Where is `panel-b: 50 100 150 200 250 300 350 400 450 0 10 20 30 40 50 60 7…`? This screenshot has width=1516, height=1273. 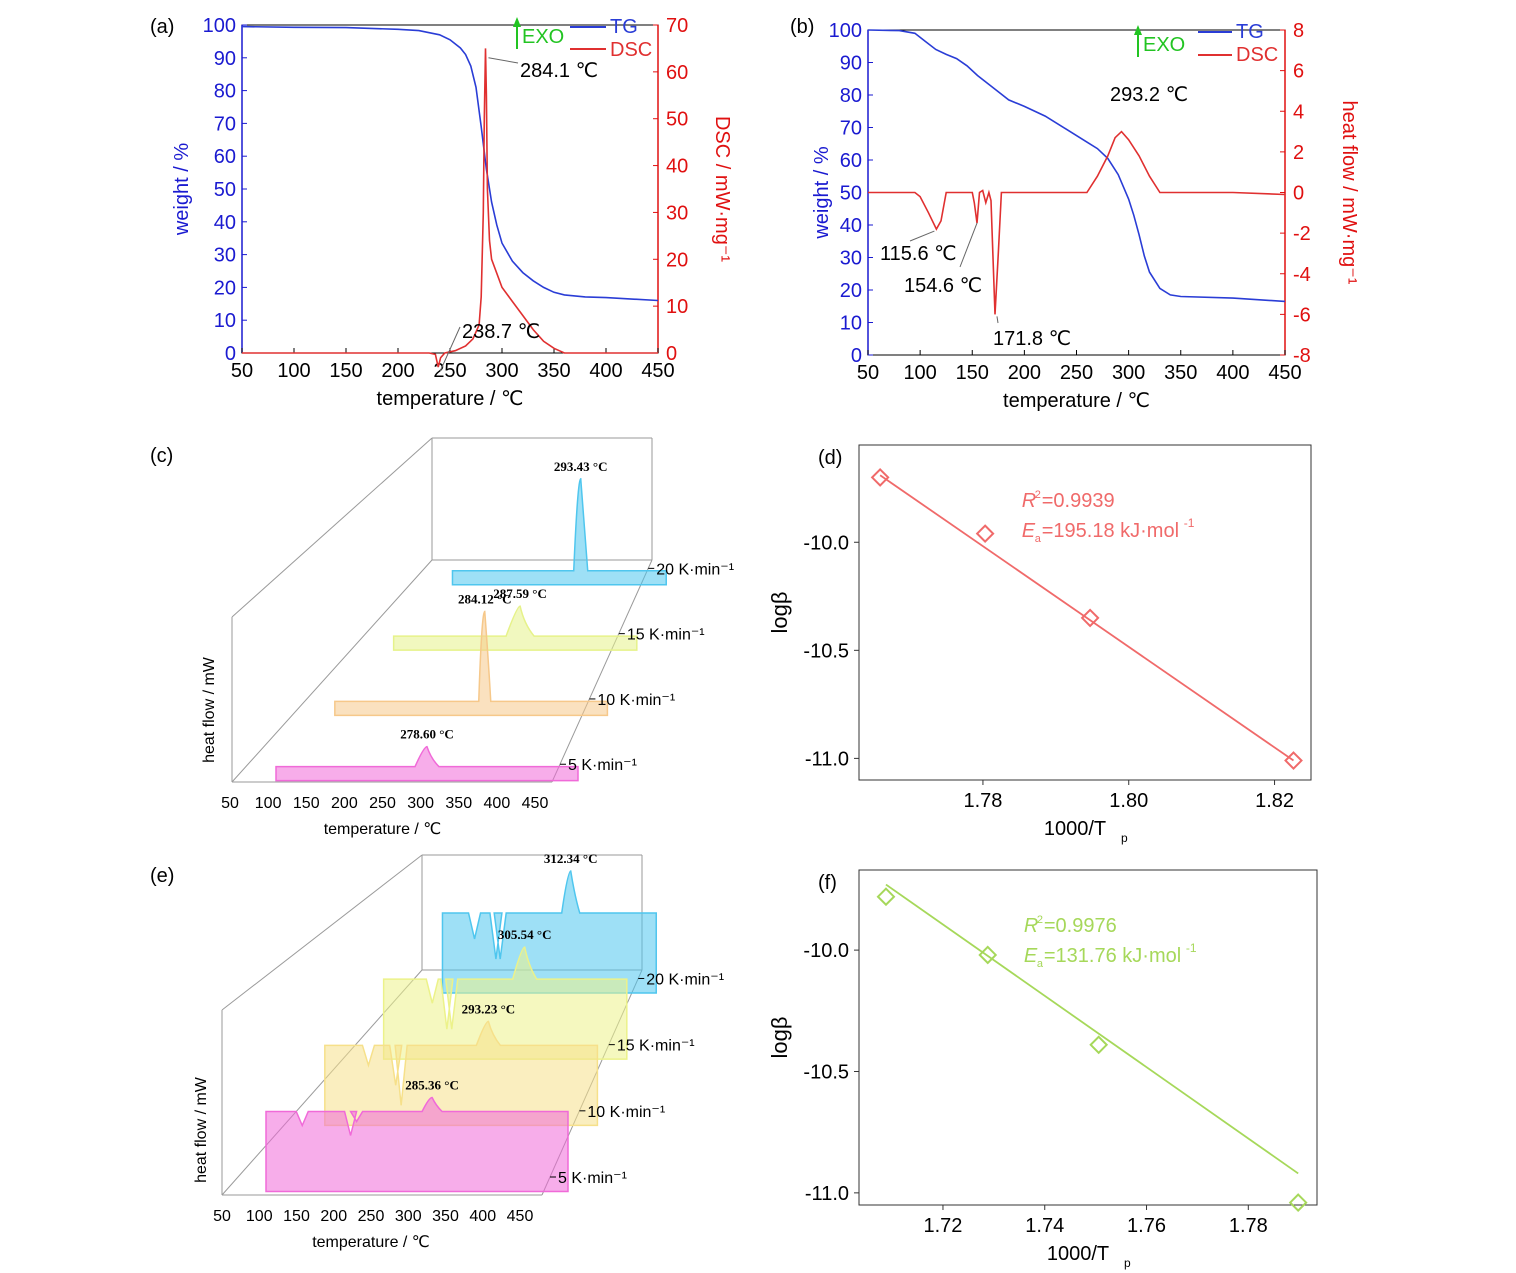 panel-b: 50 100 150 200 250 300 350 400 450 0 10 20 30 40 50 60 7… is located at coordinates (1085, 215).